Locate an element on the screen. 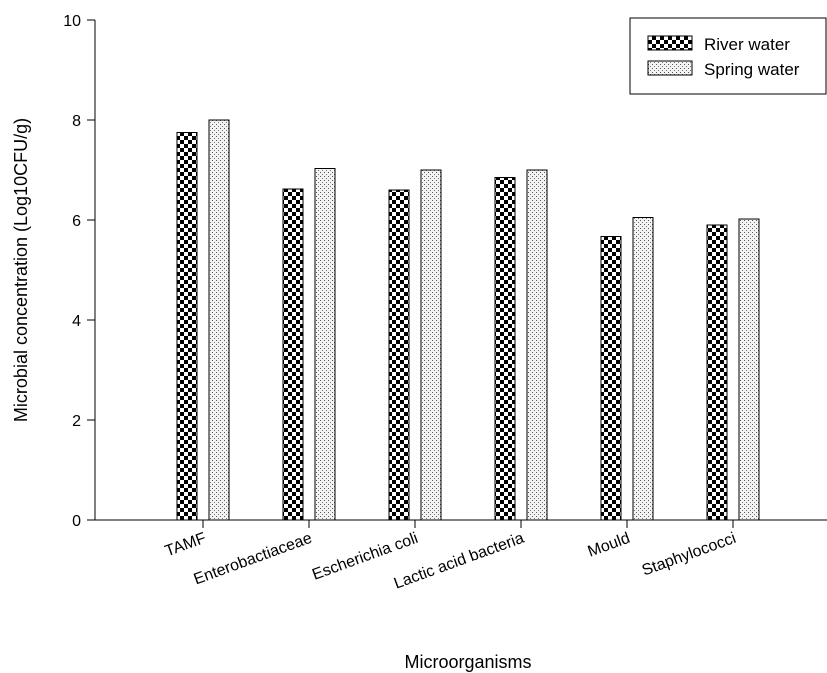  x-tick-label: TAMF is located at coordinates (186, 545).